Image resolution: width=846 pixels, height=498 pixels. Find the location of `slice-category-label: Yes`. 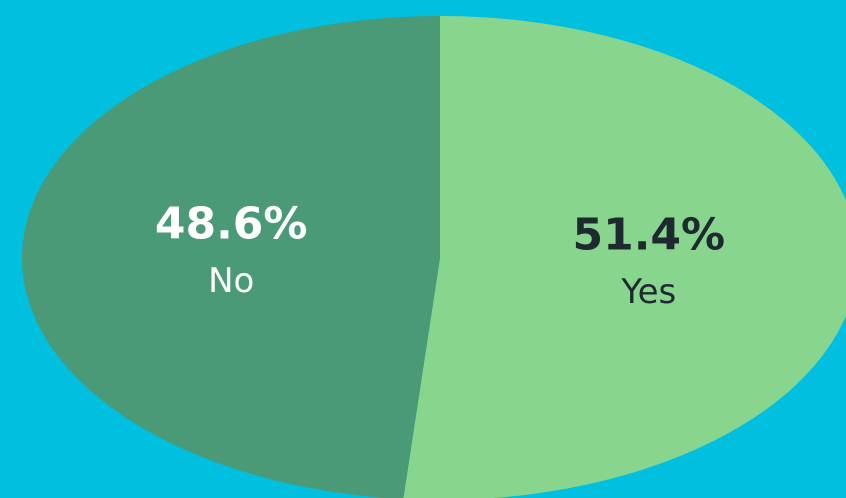

slice-category-label: Yes is located at coordinates (648, 292).